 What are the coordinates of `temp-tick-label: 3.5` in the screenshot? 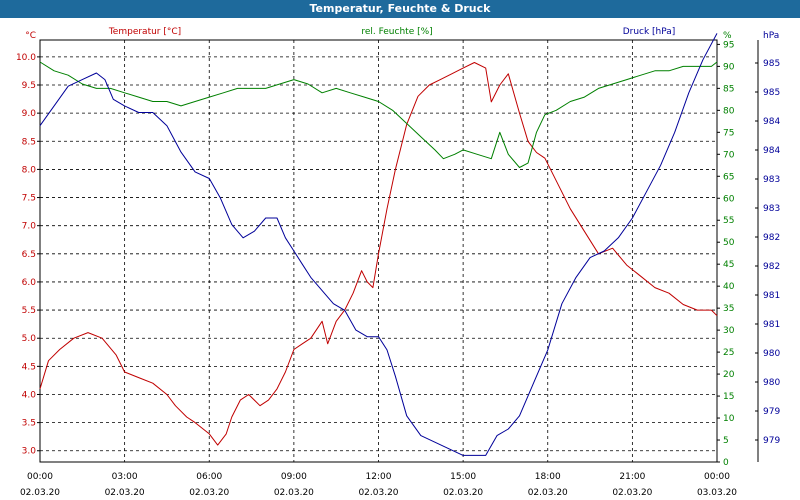 It's located at (29, 424).